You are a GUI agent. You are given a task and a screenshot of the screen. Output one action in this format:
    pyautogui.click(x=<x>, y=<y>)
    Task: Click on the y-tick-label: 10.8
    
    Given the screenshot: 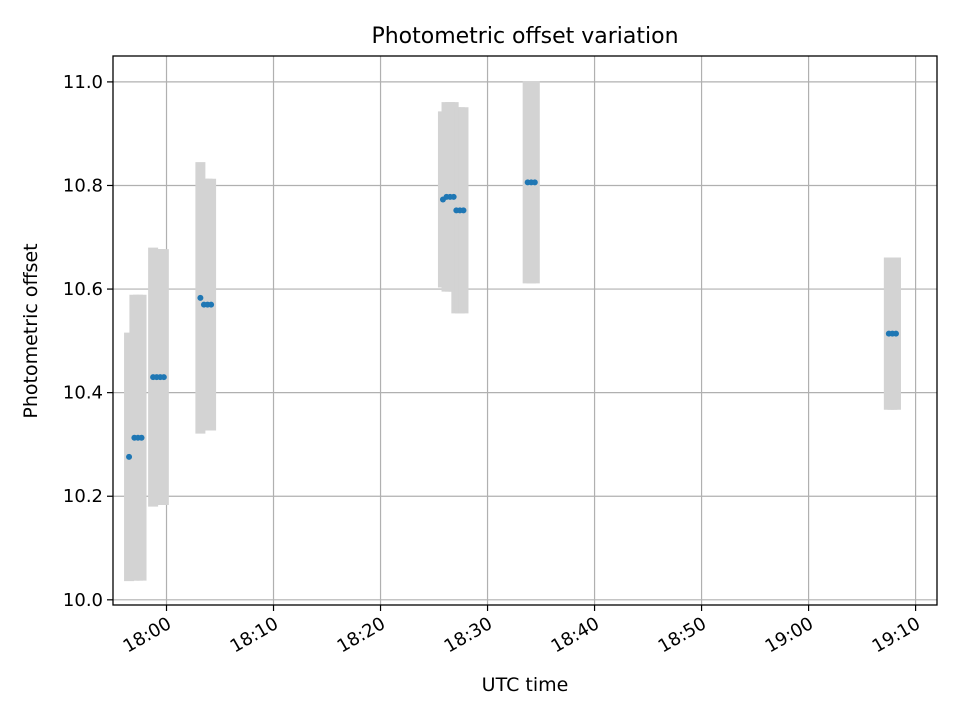 What is the action you would take?
    pyautogui.click(x=83, y=185)
    